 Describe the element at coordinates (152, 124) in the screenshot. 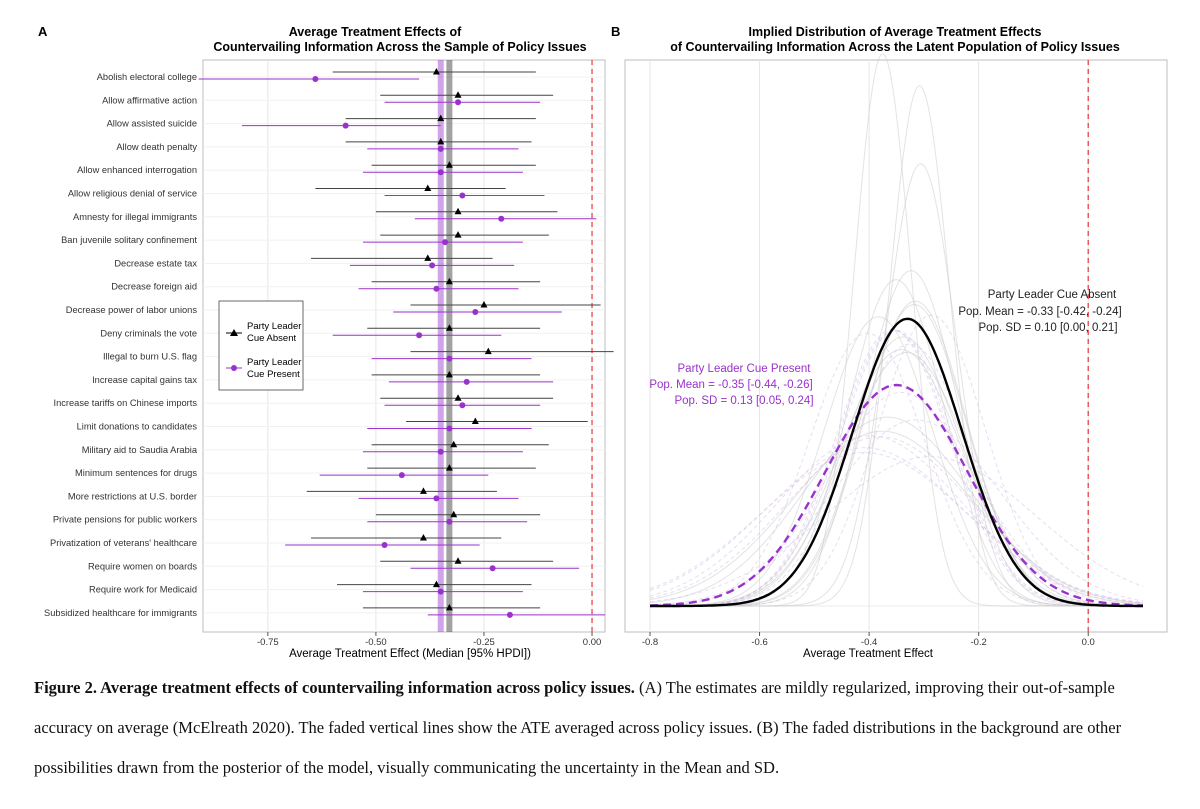

I see `category-label: Allow assisted suicide` at that location.